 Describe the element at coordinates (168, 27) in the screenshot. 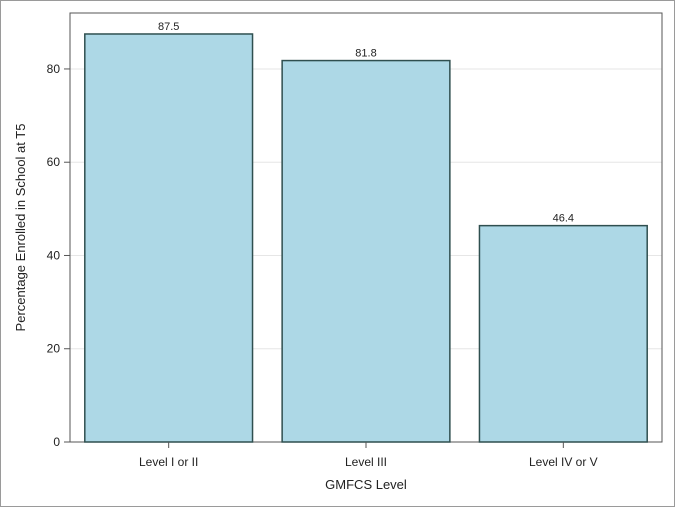

I see `bar-value-label: 87.5` at that location.